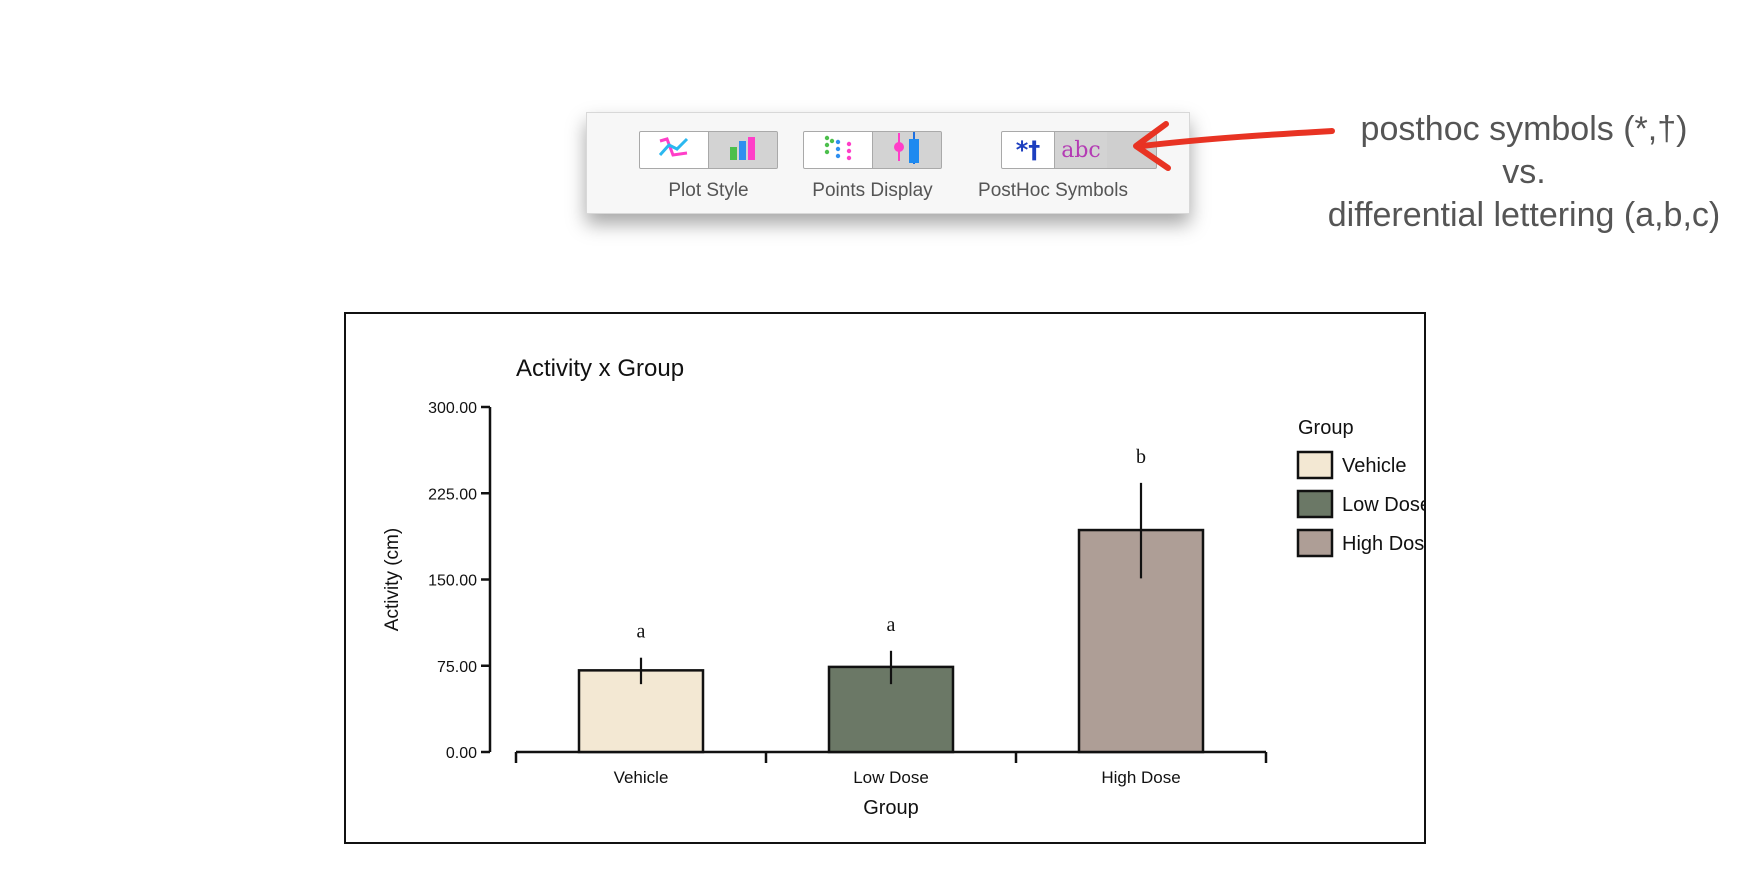 The image size is (1748, 874). Describe the element at coordinates (1326, 428) in the screenshot. I see `legend-title: Group` at that location.